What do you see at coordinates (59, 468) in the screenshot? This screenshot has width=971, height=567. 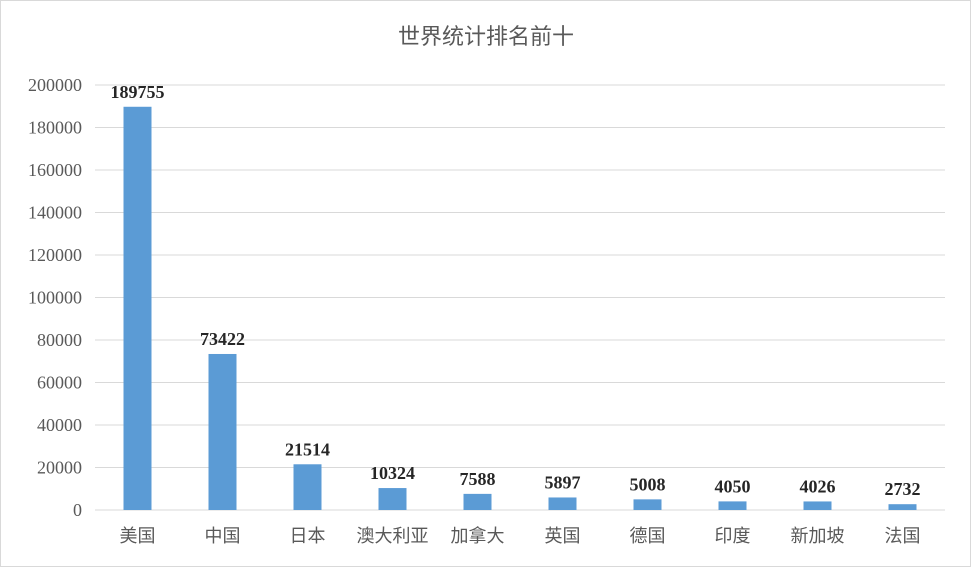 I see `y-tick-label: 20000` at bounding box center [59, 468].